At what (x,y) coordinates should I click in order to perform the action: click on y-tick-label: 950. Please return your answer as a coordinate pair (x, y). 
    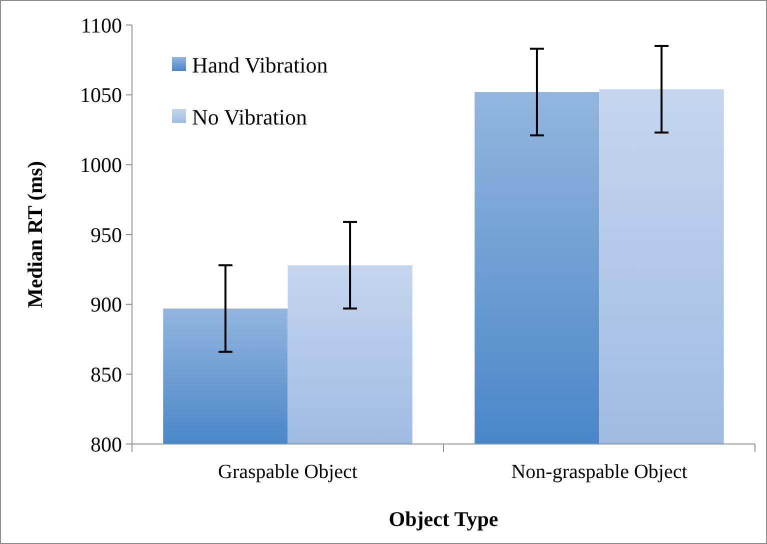
    Looking at the image, I should click on (106, 234).